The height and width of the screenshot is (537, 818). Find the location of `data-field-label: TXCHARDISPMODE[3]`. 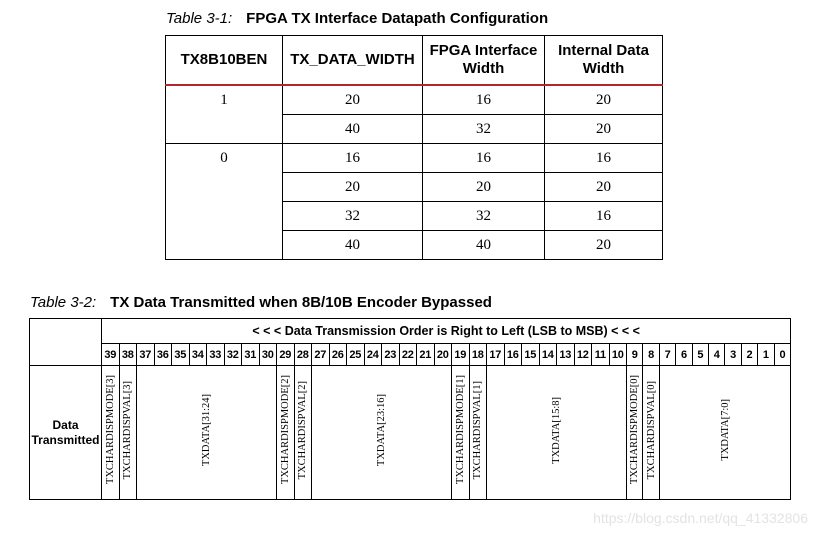

data-field-label: TXCHARDISPMODE[3] is located at coordinates (110, 430).